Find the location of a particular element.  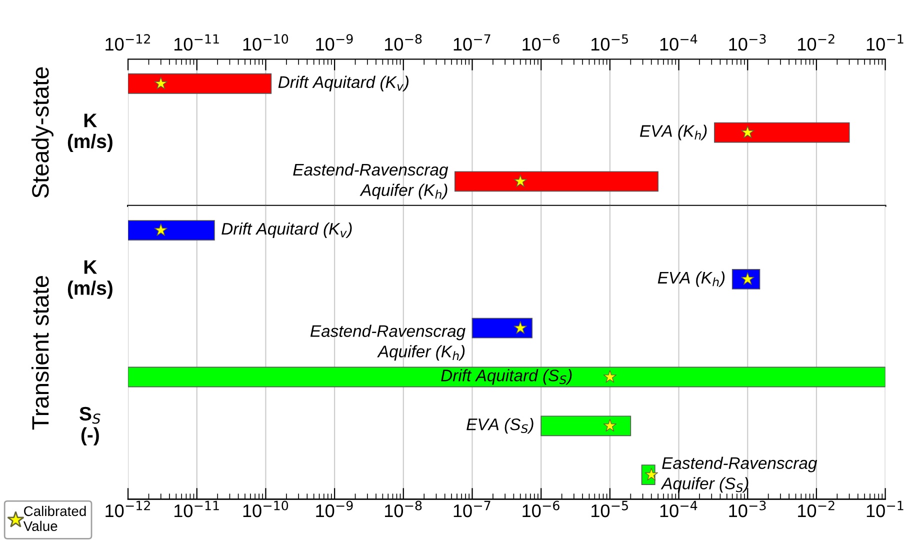

y-tick-label: Drift Aquitard (S$_{S}$) is located at coordinates (506, 377).